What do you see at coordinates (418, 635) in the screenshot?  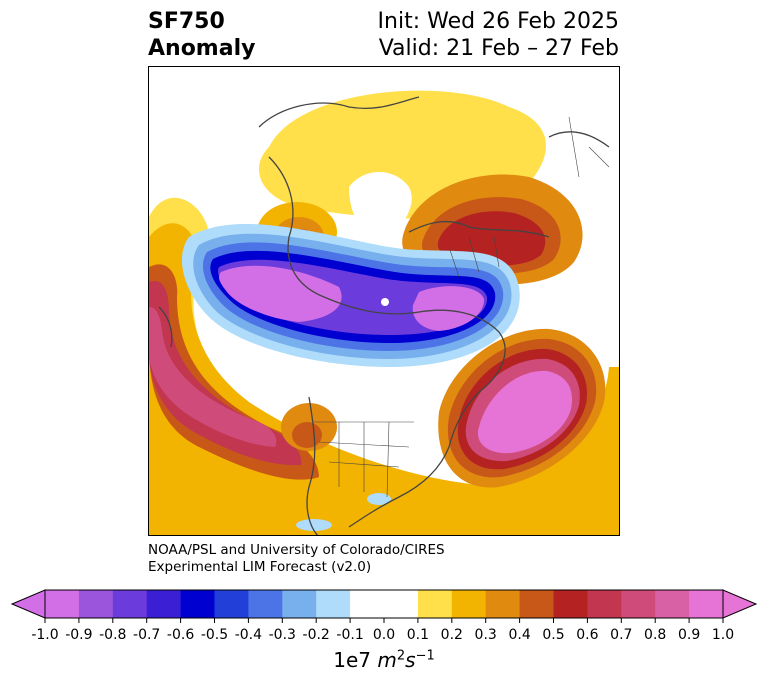 I see `colorbar-tick-label: 0.1` at bounding box center [418, 635].